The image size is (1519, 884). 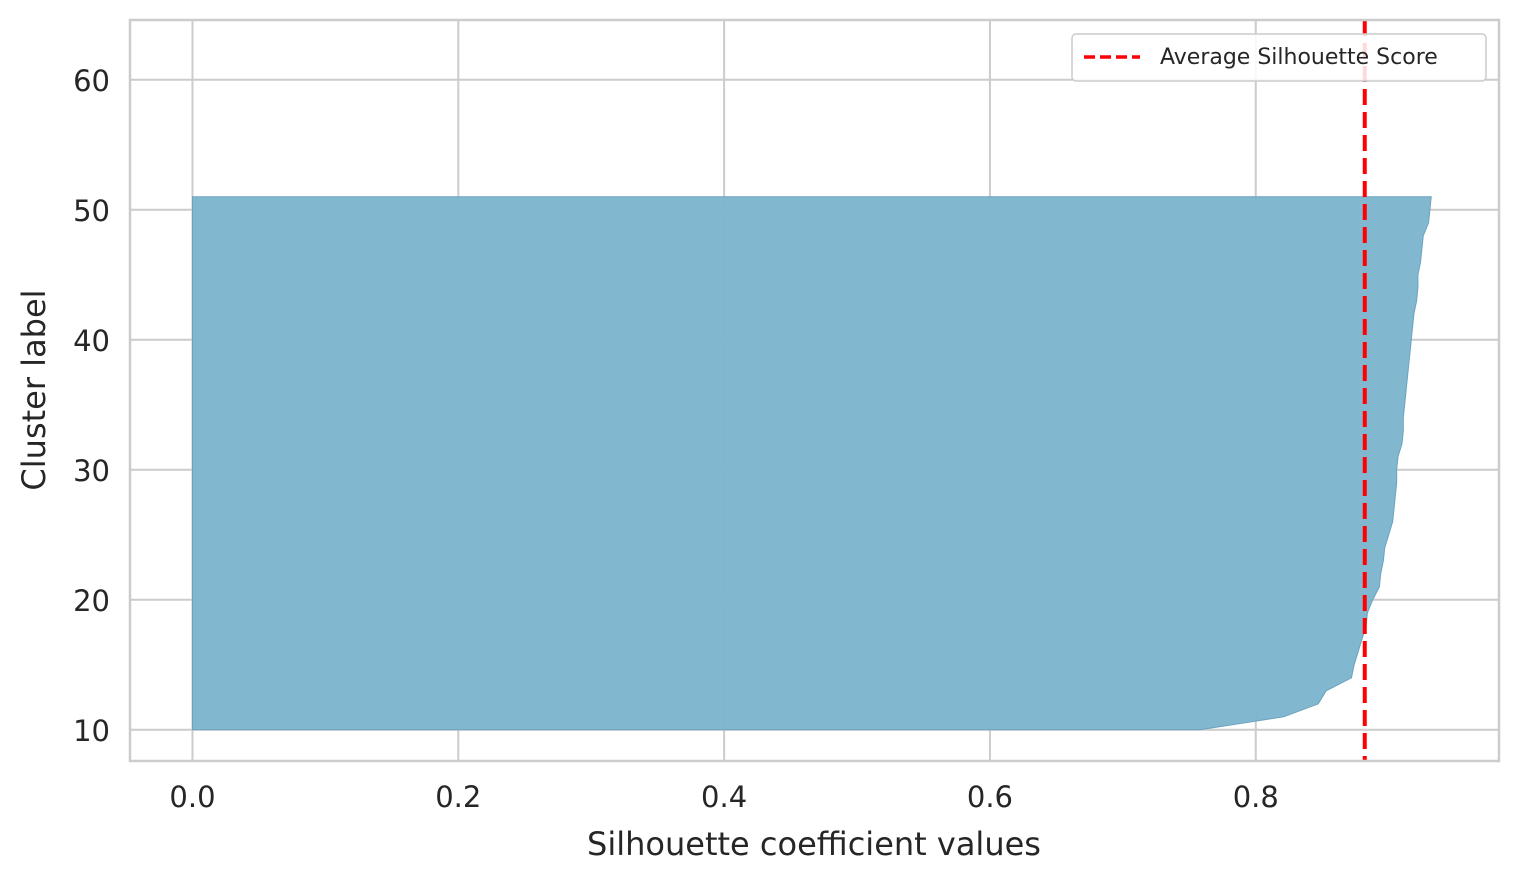 What do you see at coordinates (91, 81) in the screenshot?
I see `y-tick-label: 60` at bounding box center [91, 81].